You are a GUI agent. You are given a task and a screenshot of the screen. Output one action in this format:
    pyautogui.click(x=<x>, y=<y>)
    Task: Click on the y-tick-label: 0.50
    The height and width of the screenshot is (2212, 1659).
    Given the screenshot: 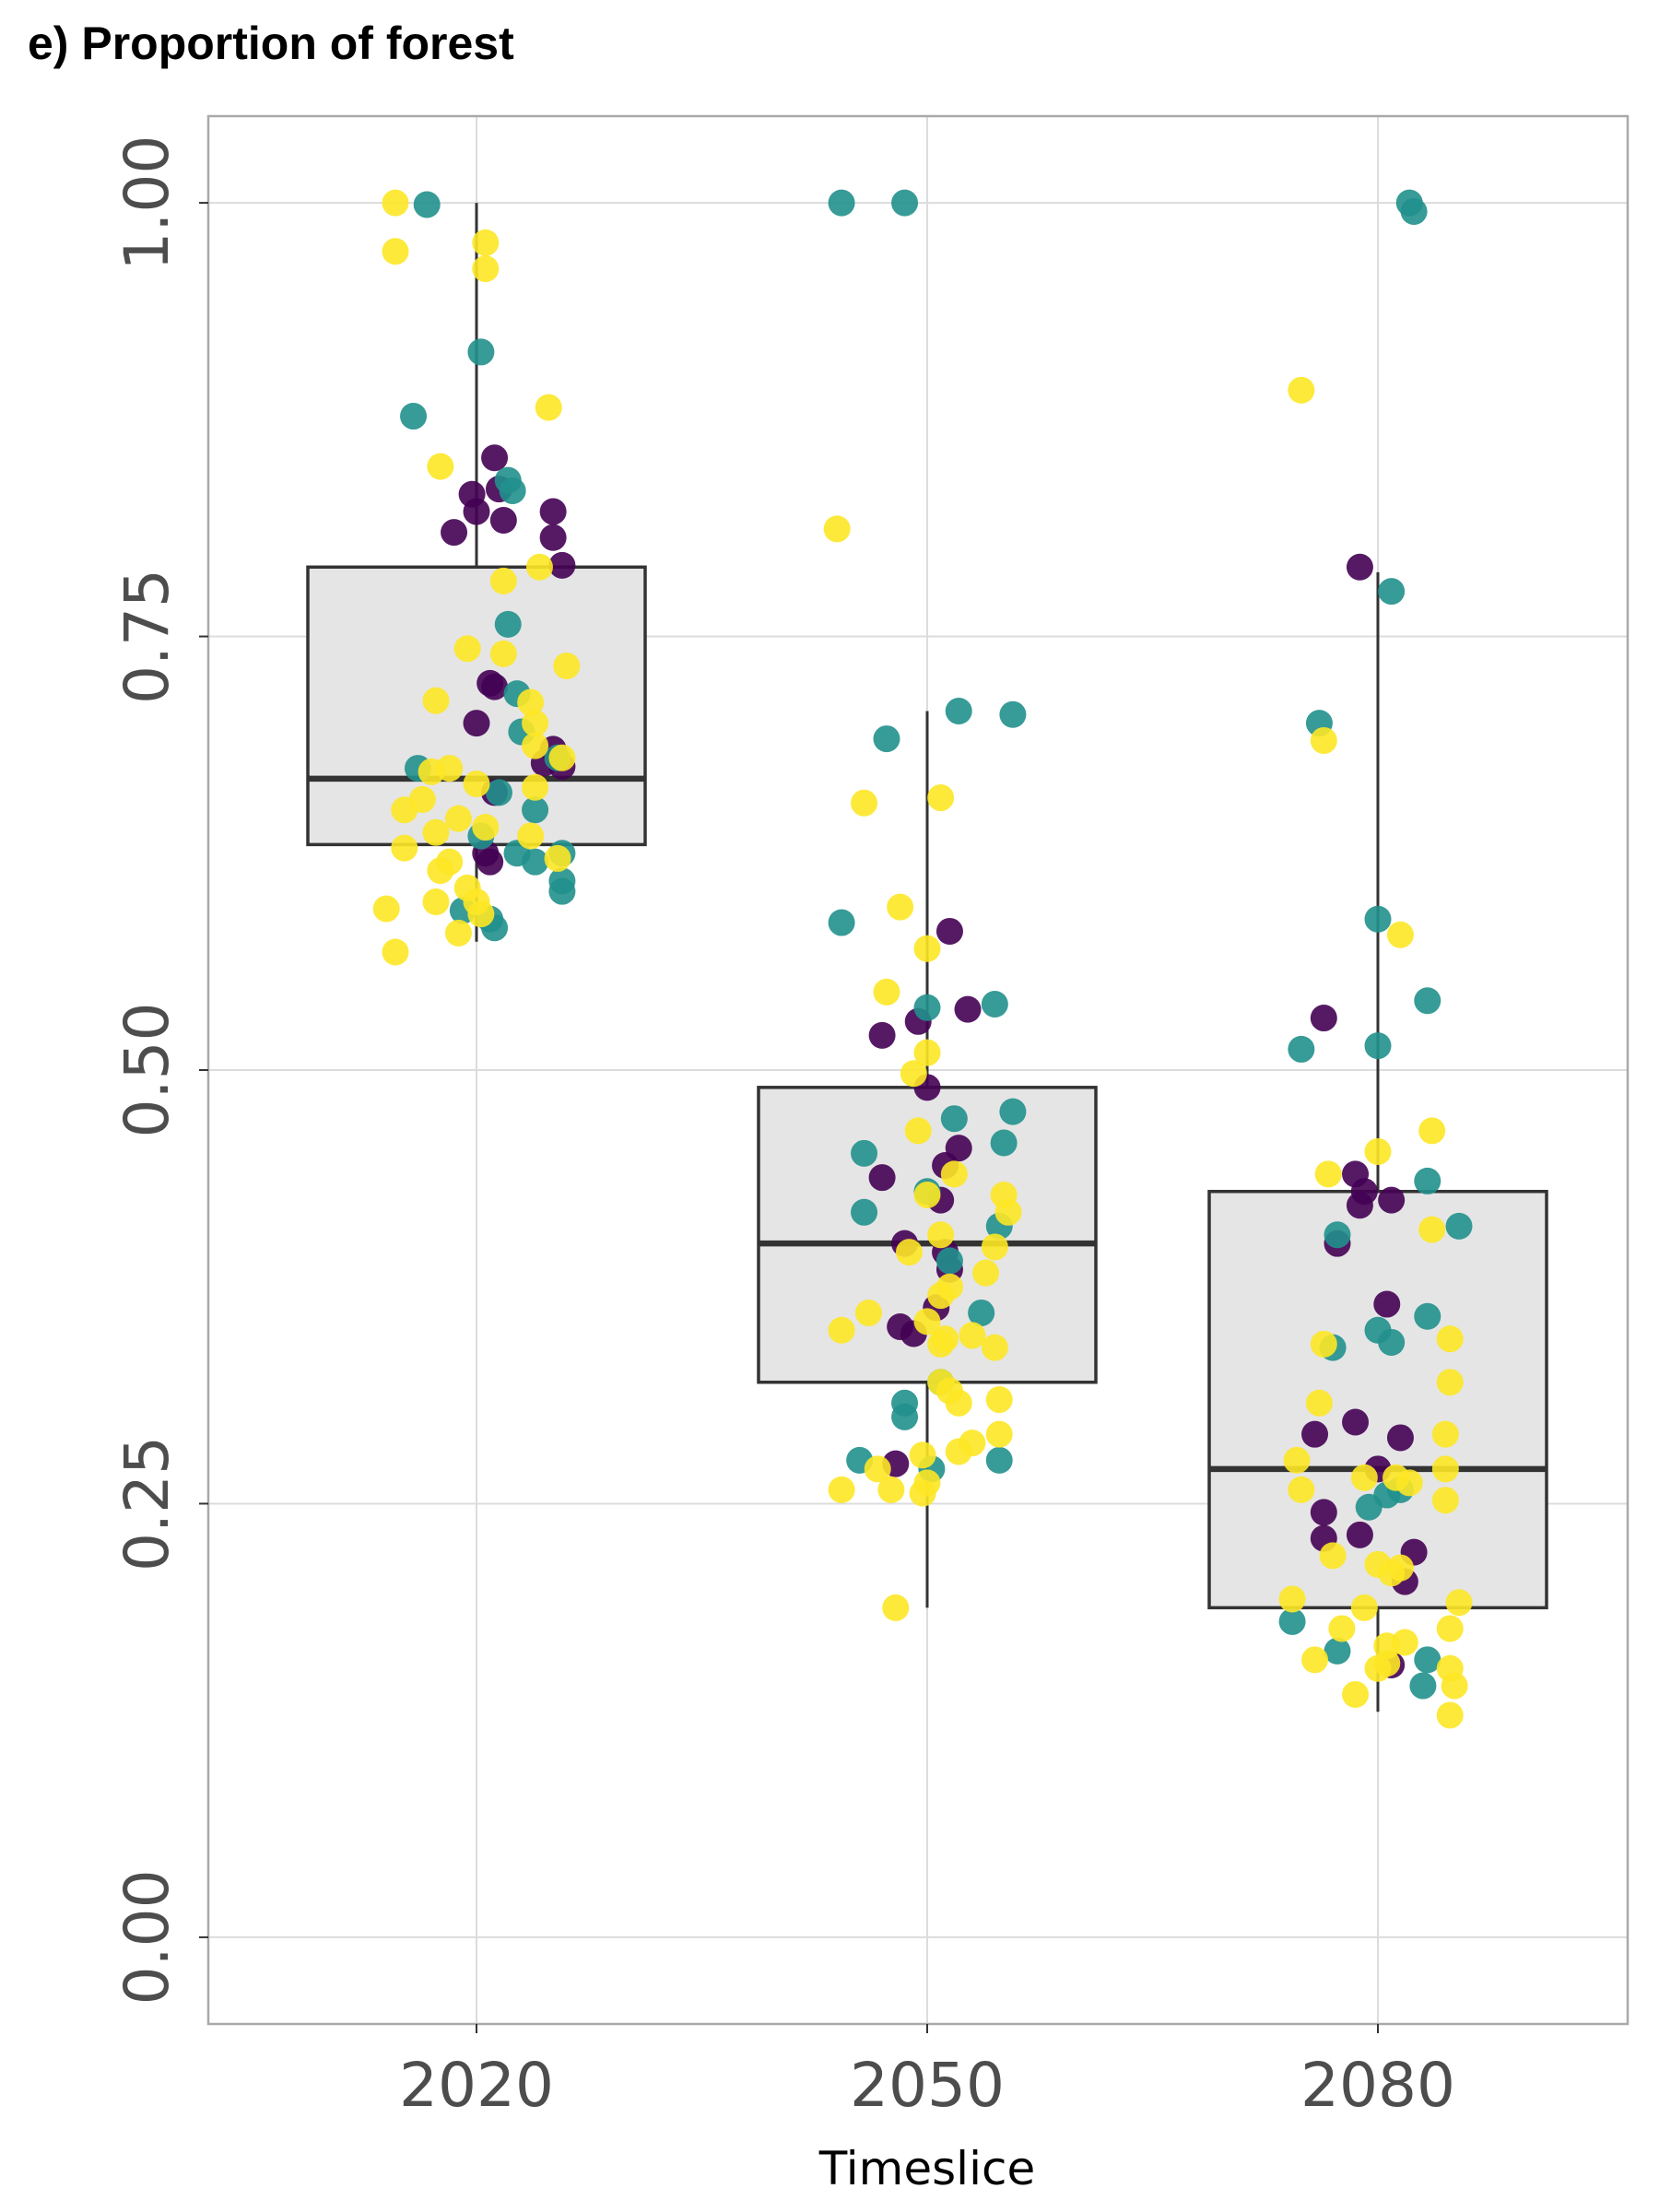 What is the action you would take?
    pyautogui.click(x=147, y=1070)
    